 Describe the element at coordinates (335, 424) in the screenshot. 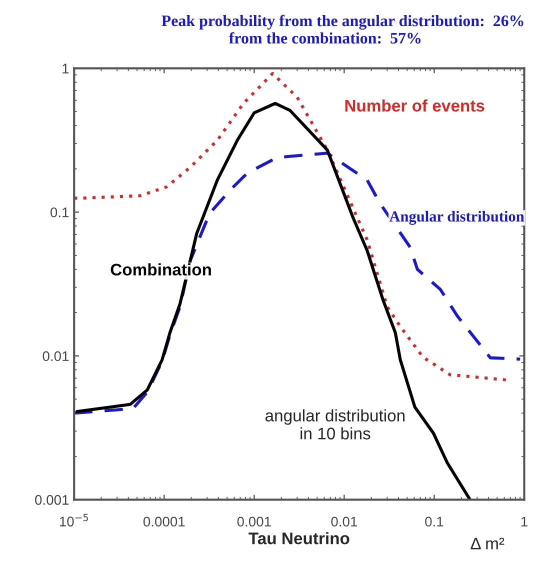

I see `annotation: angular distribution in 10 bins` at that location.